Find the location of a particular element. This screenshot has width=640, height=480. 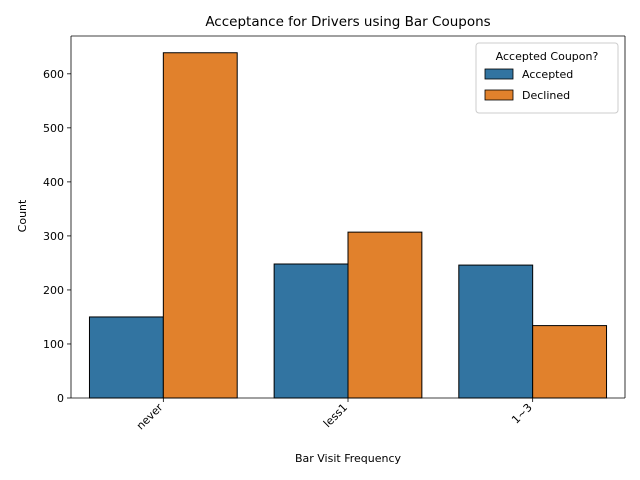

y-tick-label: 400 is located at coordinates (53, 182).